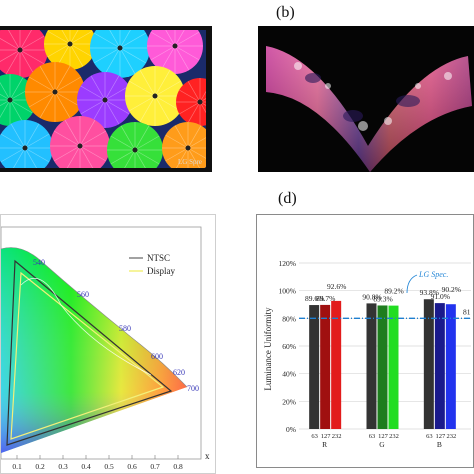 This screenshot has height=474, width=474. Describe the element at coordinates (433, 274) in the screenshot. I see `spec-label: LG Spec.` at that location.